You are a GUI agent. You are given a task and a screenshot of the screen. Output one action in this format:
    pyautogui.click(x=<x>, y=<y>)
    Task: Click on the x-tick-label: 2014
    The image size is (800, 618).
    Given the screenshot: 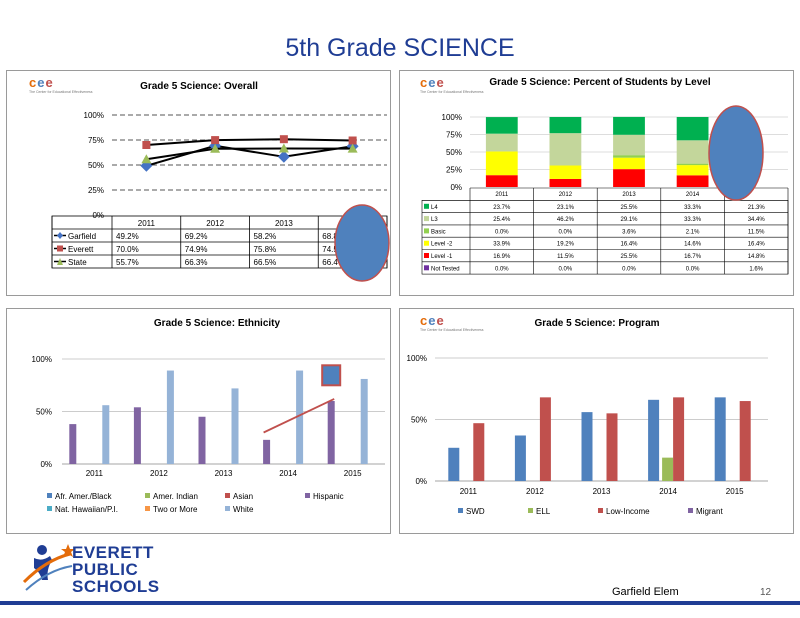 What is the action you would take?
    pyautogui.click(x=668, y=491)
    